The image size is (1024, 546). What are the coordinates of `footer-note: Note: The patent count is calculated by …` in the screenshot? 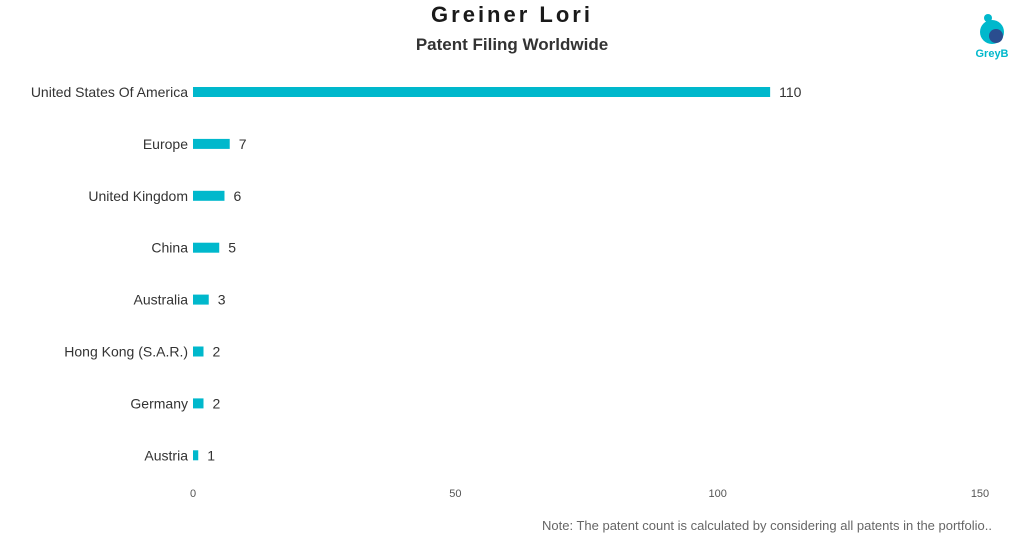 It's located at (767, 525).